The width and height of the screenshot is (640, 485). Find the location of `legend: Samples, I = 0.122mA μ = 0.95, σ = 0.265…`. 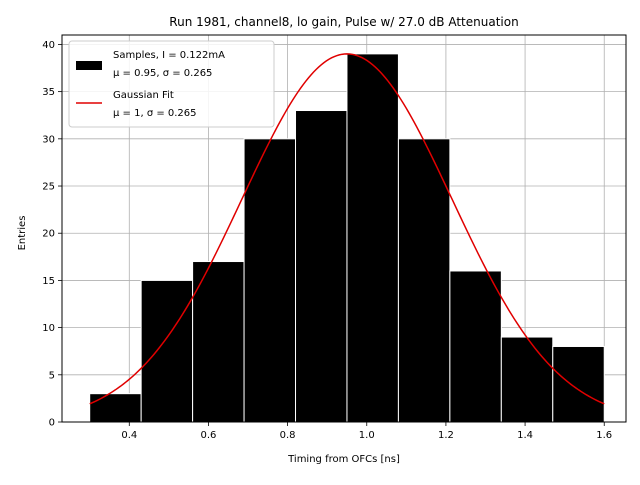

legend: Samples, I = 0.122mA μ = 0.95, σ = 0.265… is located at coordinates (171, 84).